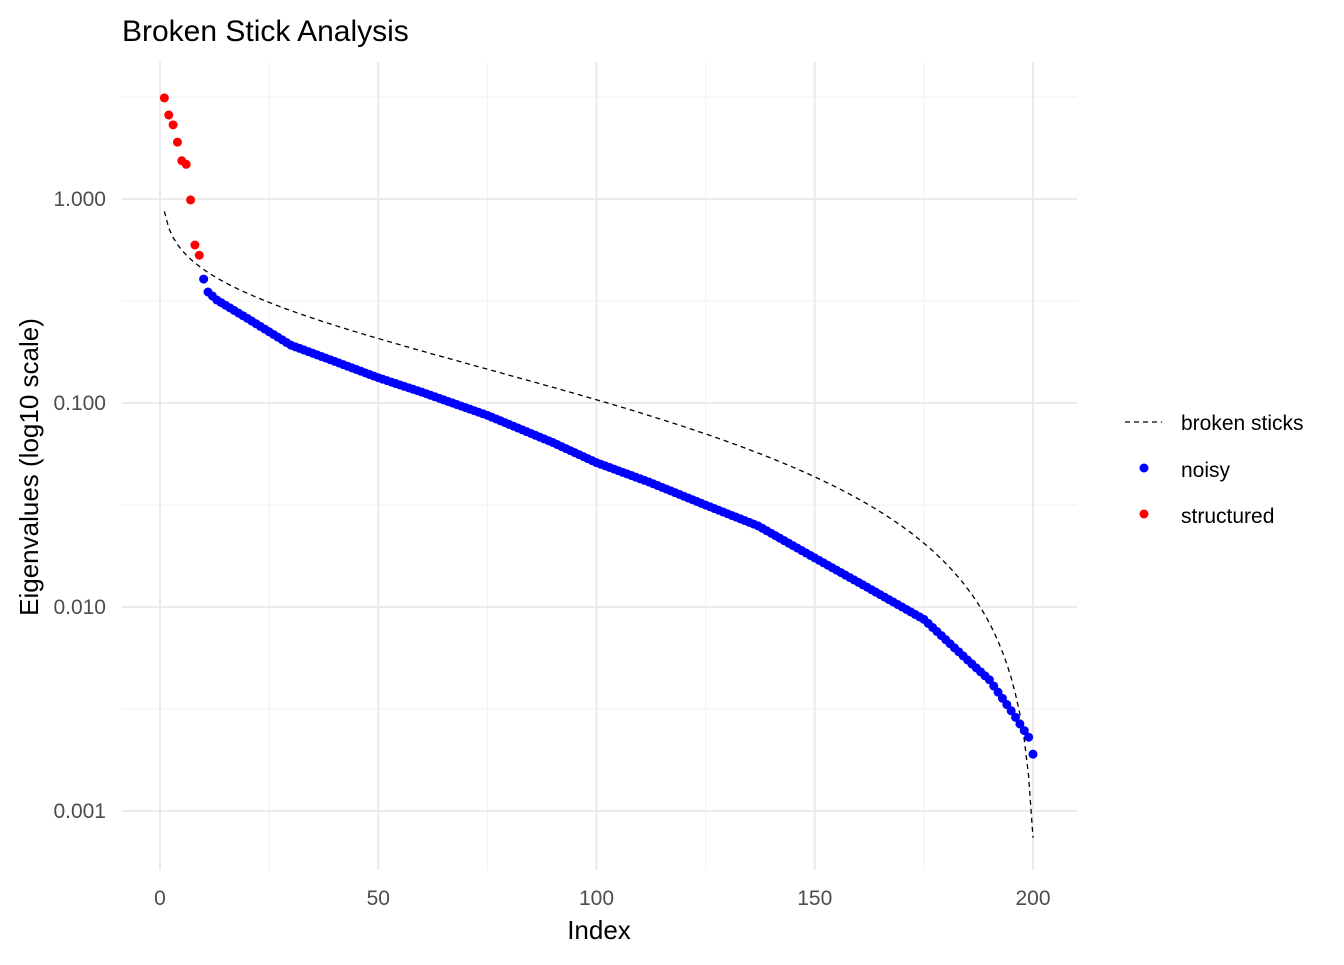 The width and height of the screenshot is (1344, 965). Describe the element at coordinates (265, 31) in the screenshot. I see `chart-title: Broken Stick Analysis` at that location.